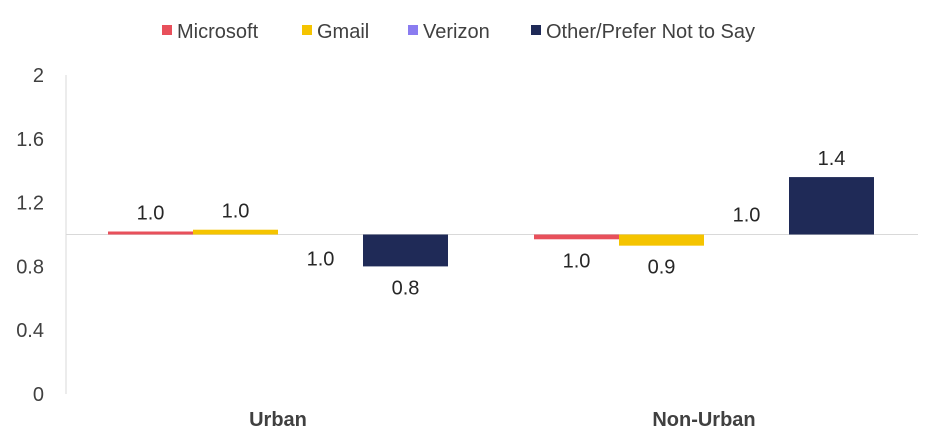 This screenshot has width=940, height=447. Describe the element at coordinates (235, 232) in the screenshot. I see `bar-gmail-urban` at that location.